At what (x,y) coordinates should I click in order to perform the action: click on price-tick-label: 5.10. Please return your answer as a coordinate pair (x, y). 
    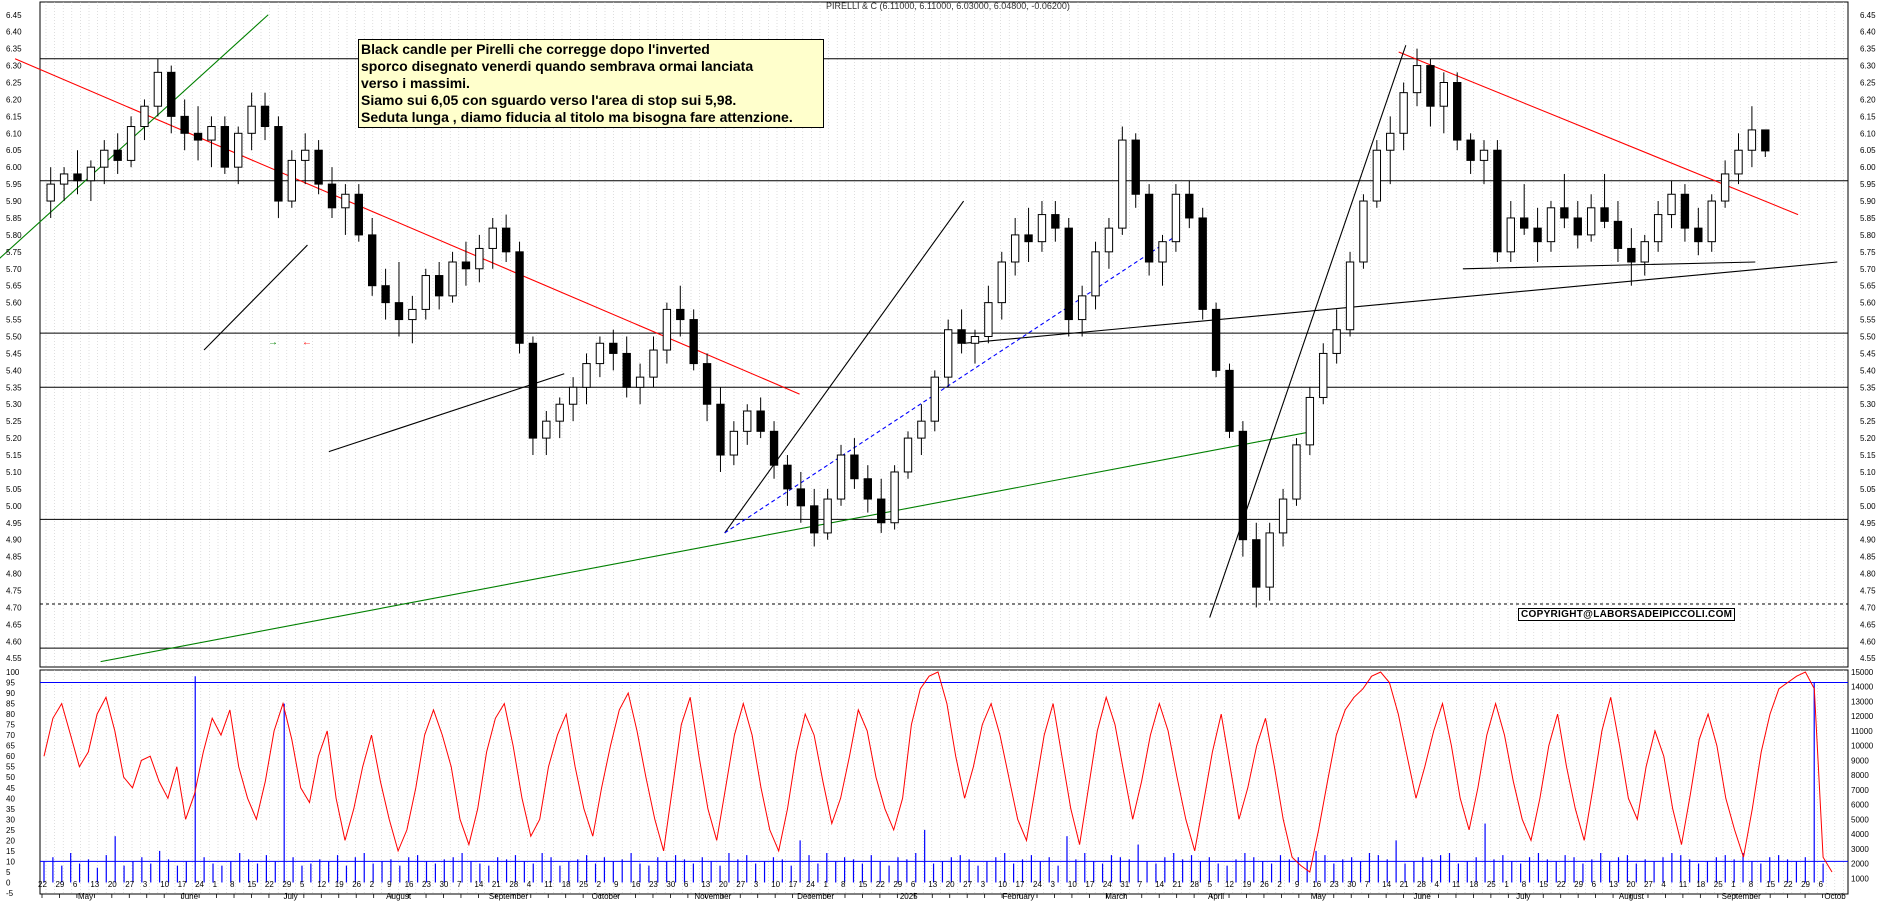
    Looking at the image, I should click on (14, 472).